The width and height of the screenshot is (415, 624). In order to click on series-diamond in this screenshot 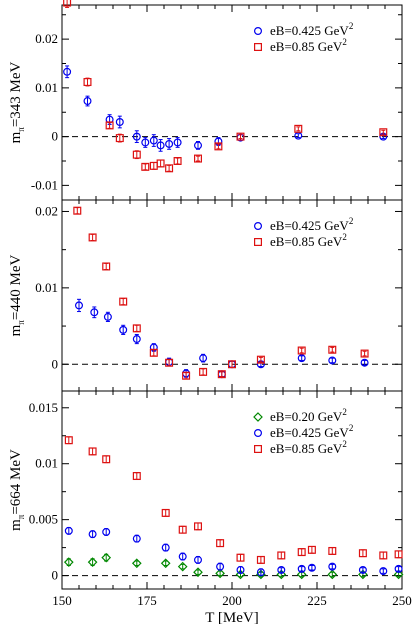, I will do `click(233, 566)`.